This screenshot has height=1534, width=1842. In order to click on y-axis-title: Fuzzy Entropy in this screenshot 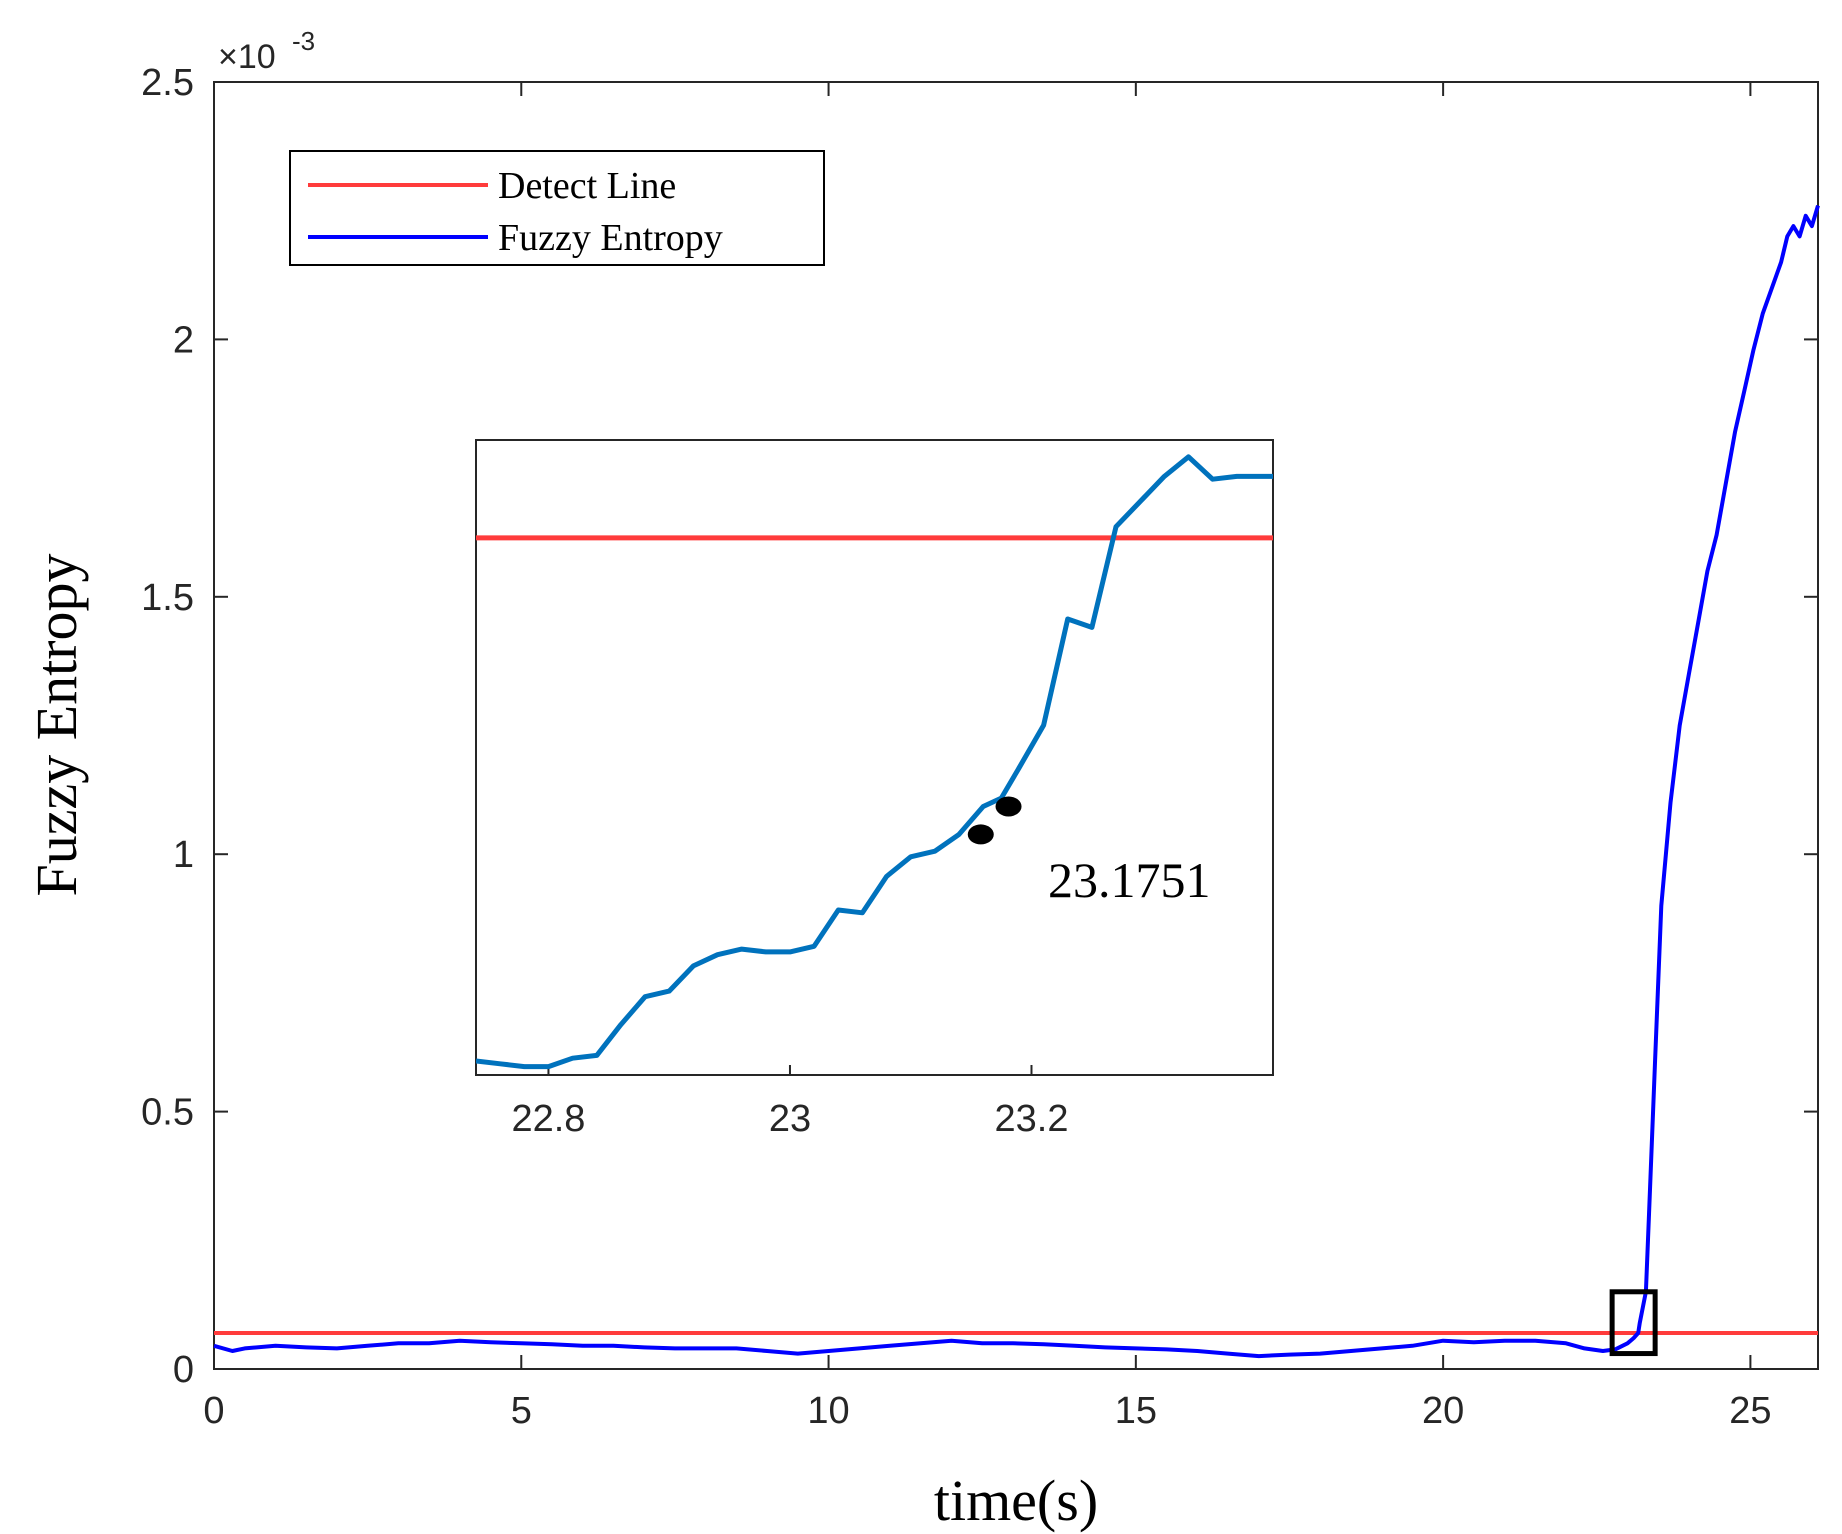, I will do `click(56, 724)`.